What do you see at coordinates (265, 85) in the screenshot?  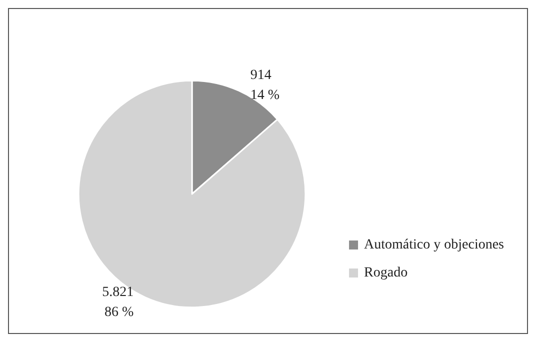 I see `data-label: 914 14 %` at bounding box center [265, 85].